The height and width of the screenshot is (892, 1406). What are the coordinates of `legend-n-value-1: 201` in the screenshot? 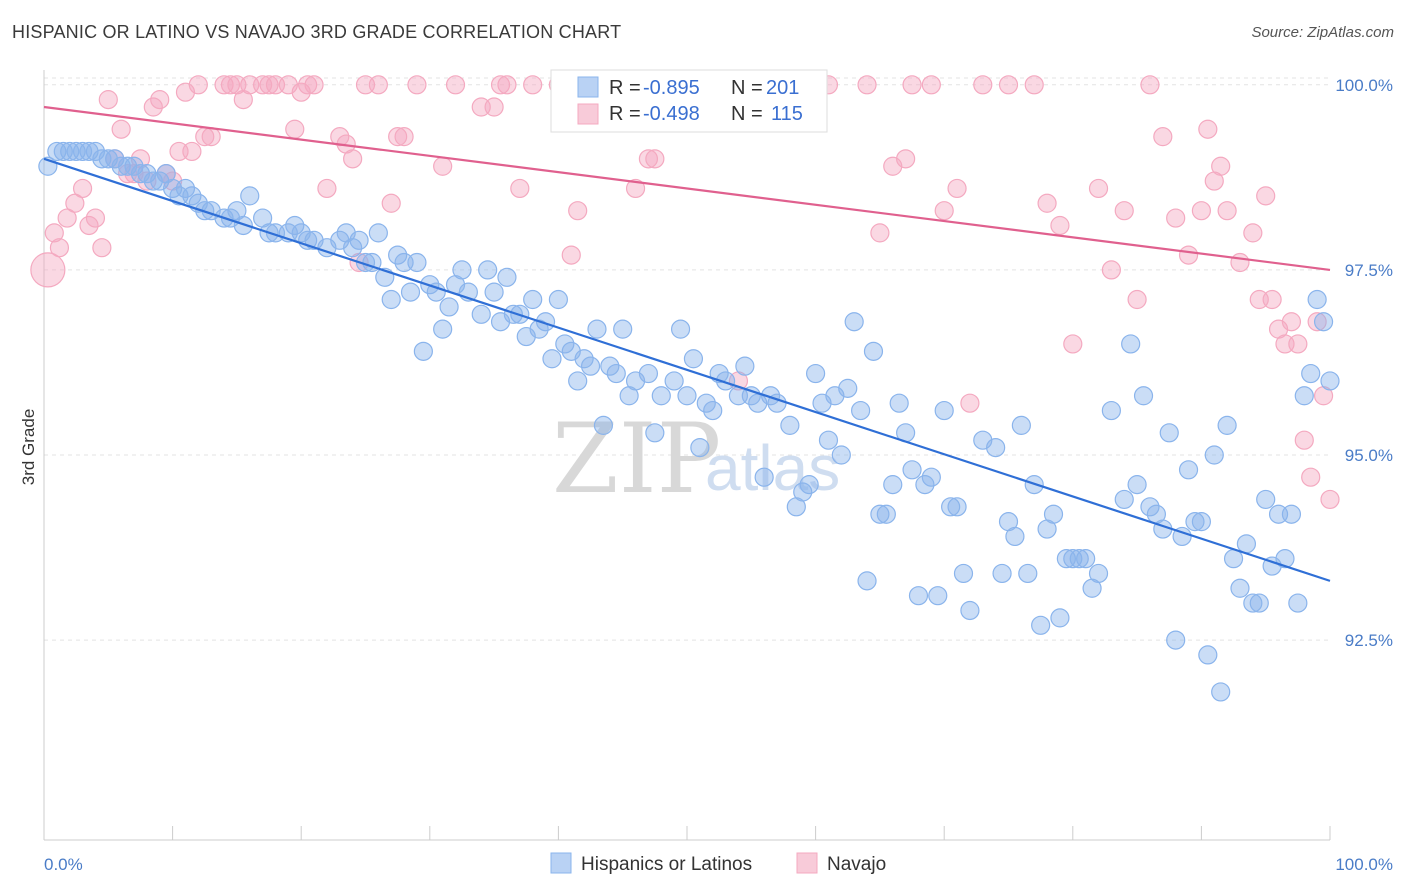 It's located at (782, 88).